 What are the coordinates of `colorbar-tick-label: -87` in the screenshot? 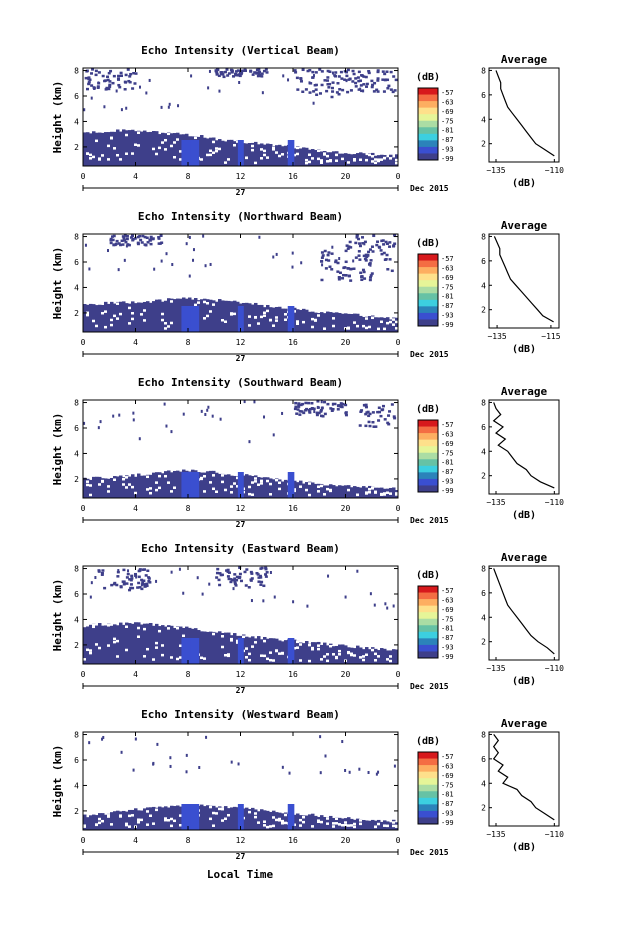 It's located at (447, 306).